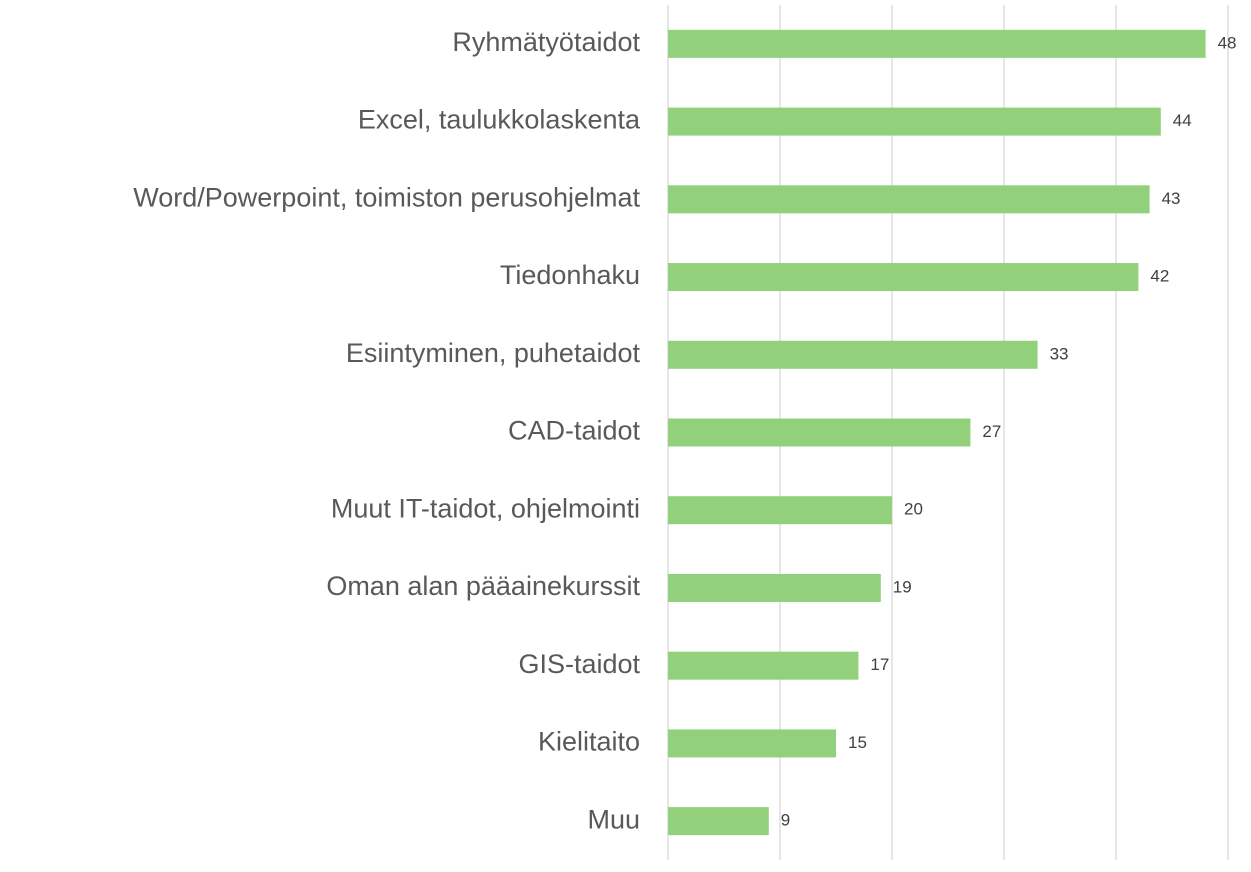 This screenshot has height=872, width=1251. What do you see at coordinates (902, 586) in the screenshot?
I see `value-label: 19` at bounding box center [902, 586].